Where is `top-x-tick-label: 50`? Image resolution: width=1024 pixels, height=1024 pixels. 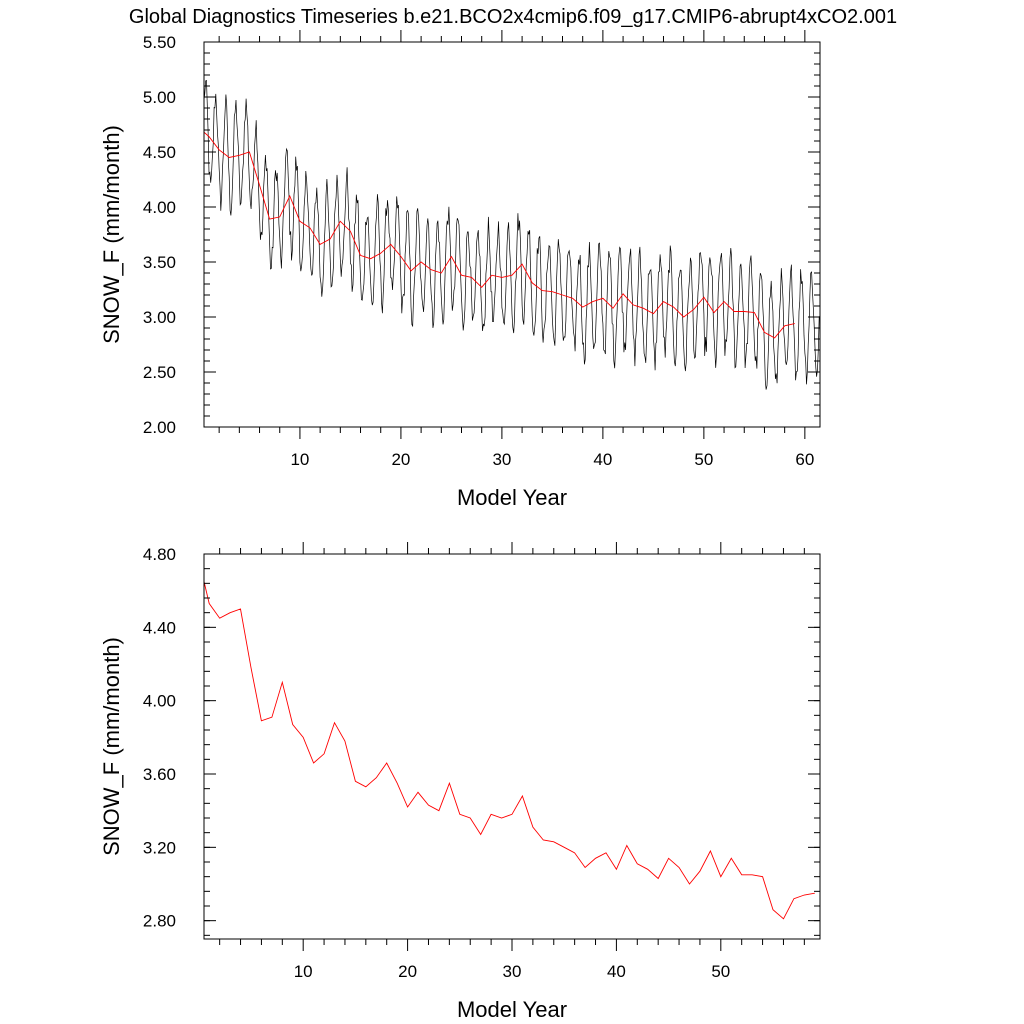
top-x-tick-label: 50 is located at coordinates (703, 459).